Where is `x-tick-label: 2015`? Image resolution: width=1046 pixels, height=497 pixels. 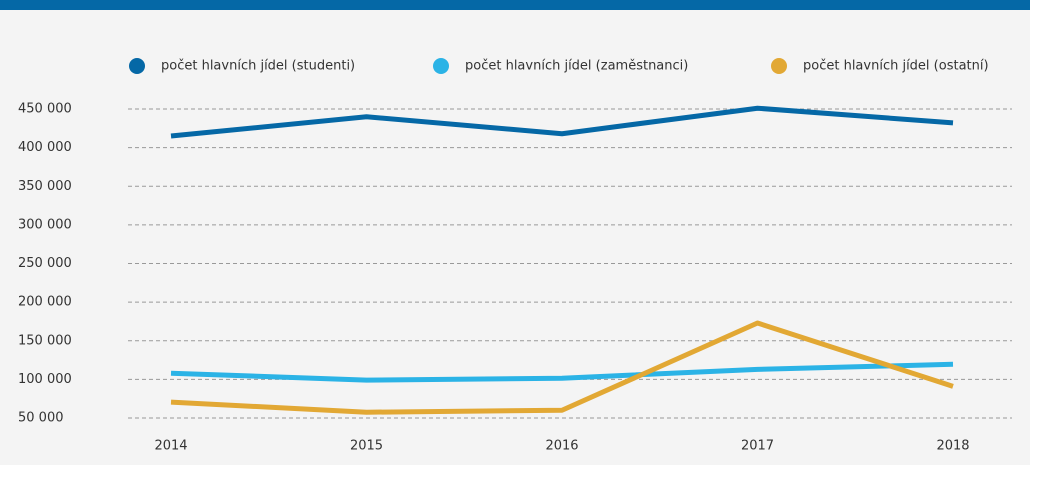 x-tick-label: 2015 is located at coordinates (366, 446).